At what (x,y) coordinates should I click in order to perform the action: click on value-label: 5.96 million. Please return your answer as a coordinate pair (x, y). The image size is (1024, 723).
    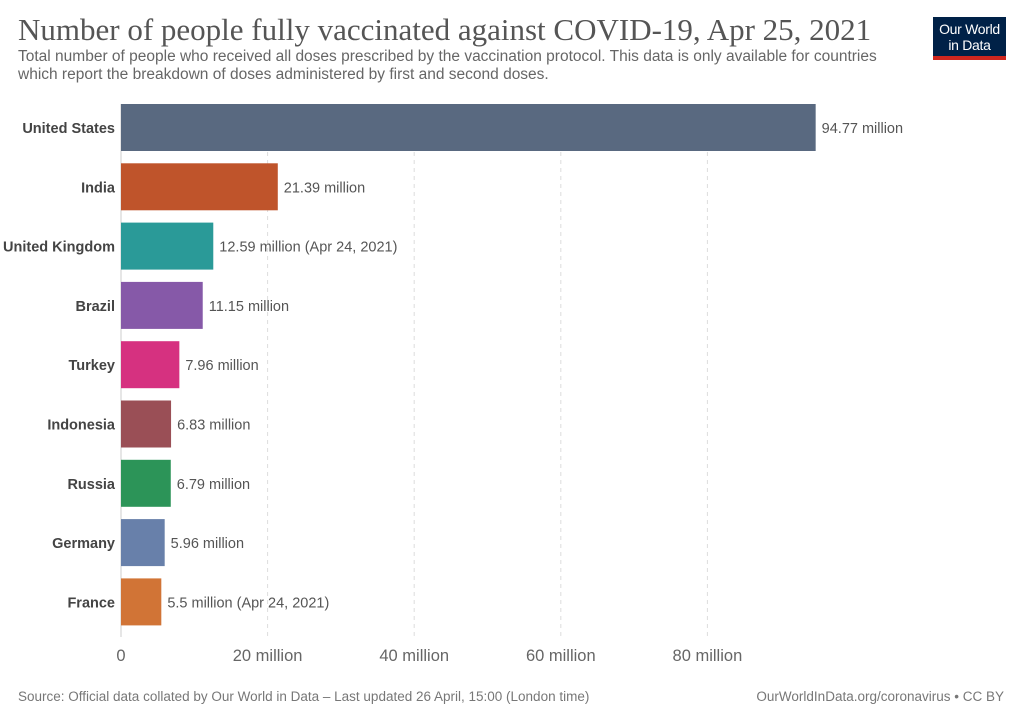
    Looking at the image, I should click on (207, 544).